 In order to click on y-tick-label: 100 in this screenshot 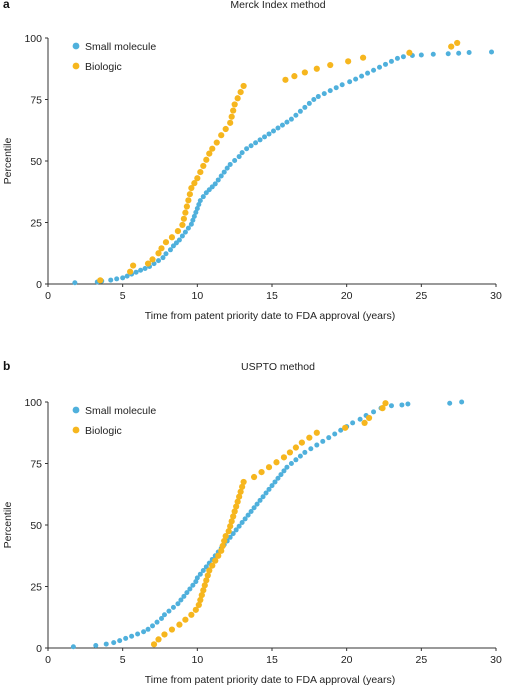, I will do `click(33, 39)`.